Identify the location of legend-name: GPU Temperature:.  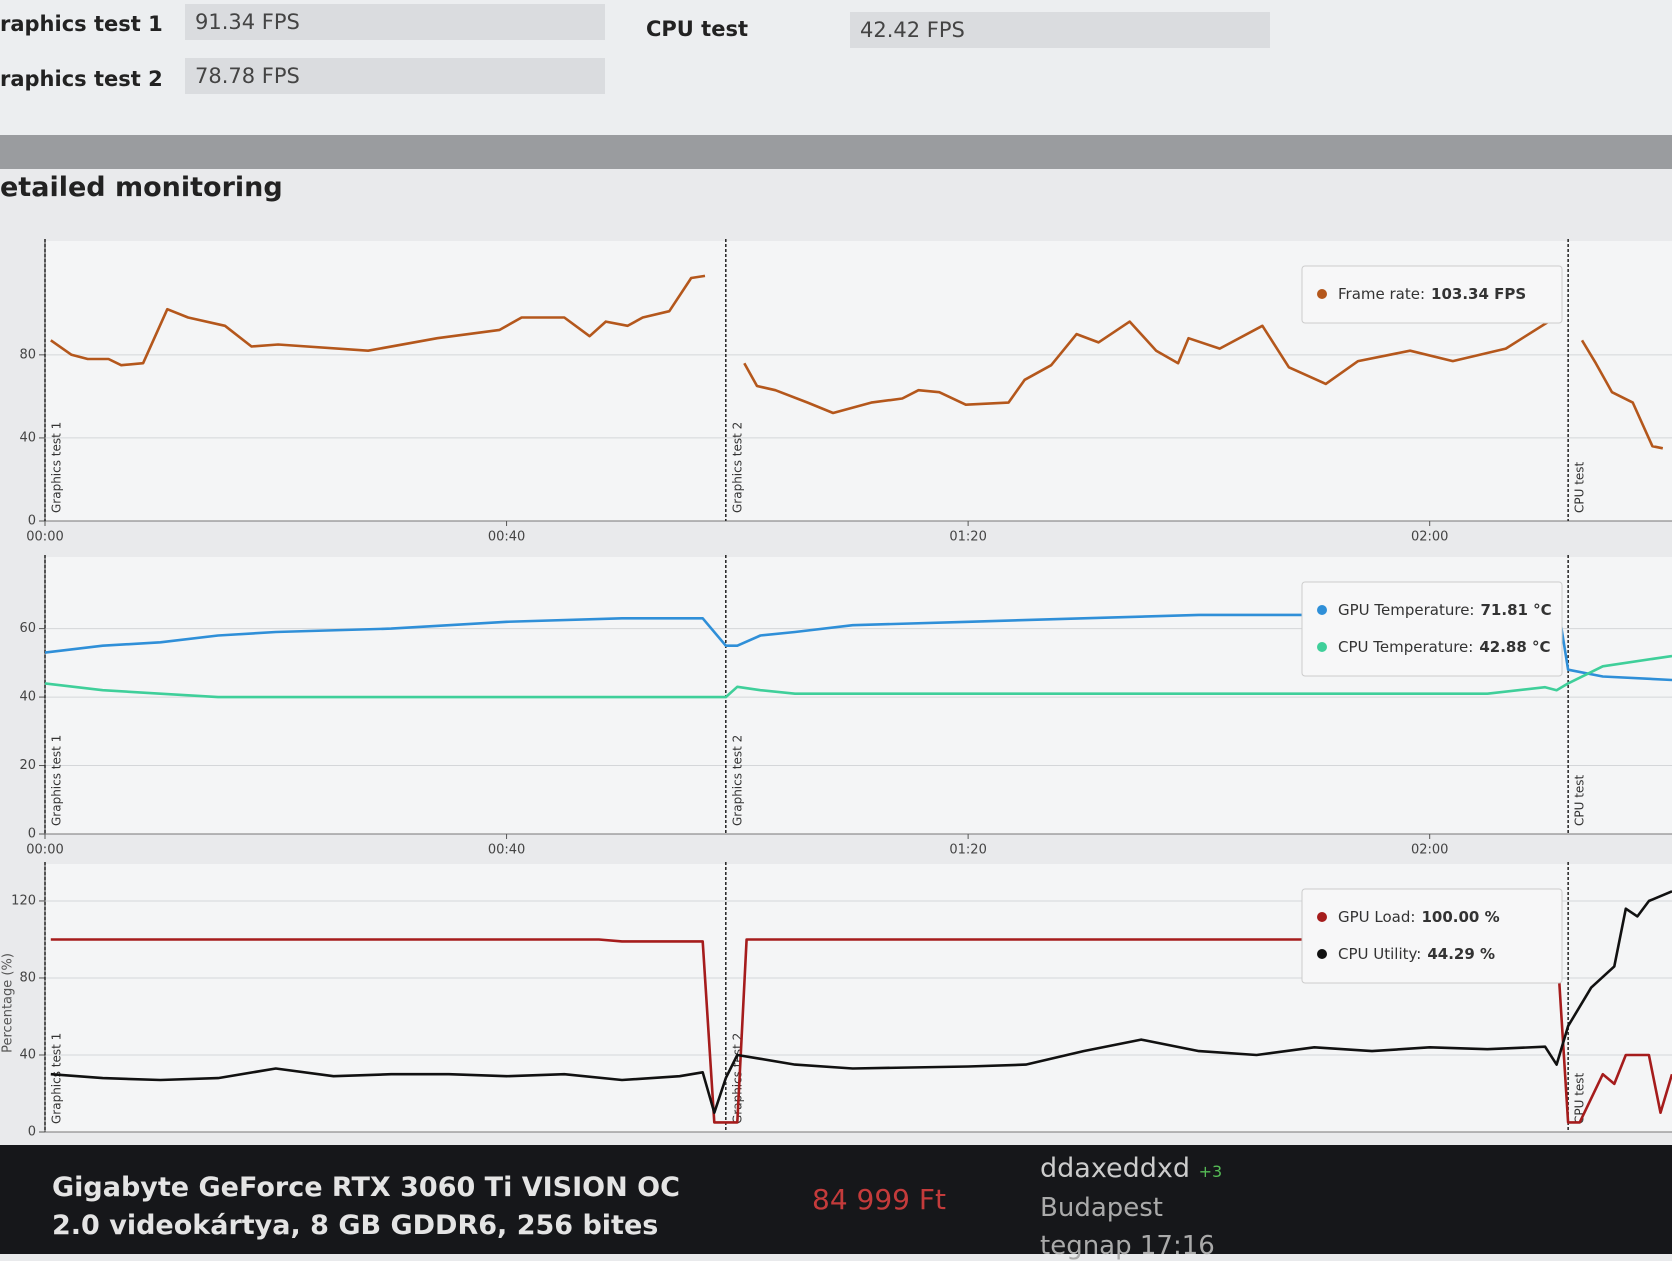
(1406, 610).